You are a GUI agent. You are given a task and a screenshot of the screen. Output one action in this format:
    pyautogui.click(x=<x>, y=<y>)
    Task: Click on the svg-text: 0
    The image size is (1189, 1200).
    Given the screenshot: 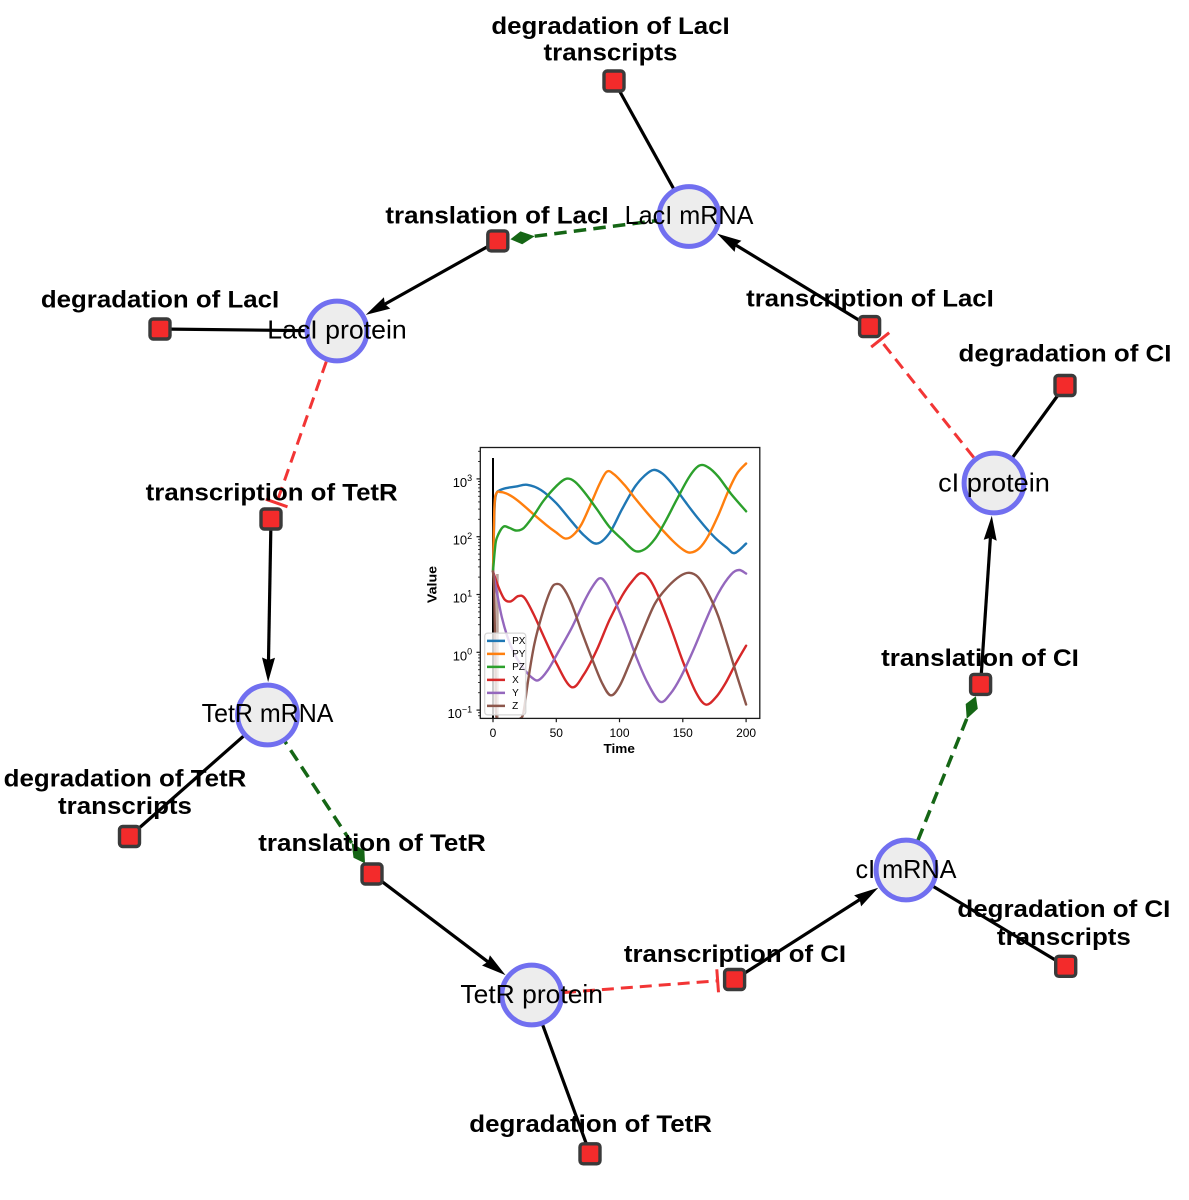 What is the action you would take?
    pyautogui.click(x=493, y=733)
    